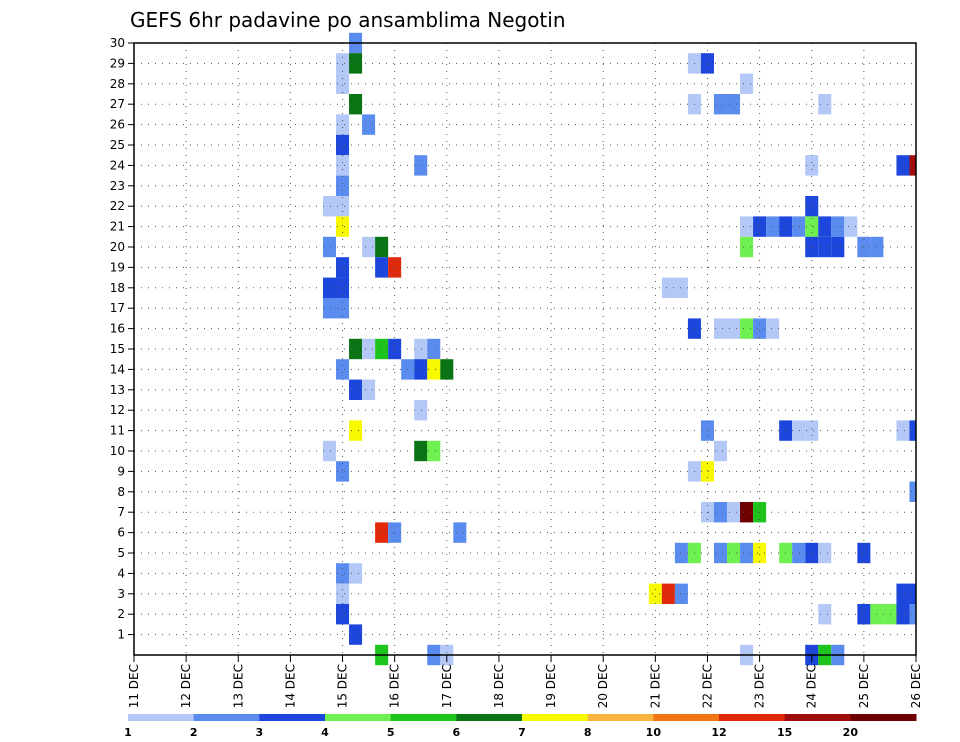  Describe the element at coordinates (718, 732) in the screenshot. I see `colorbar-label: 12` at that location.